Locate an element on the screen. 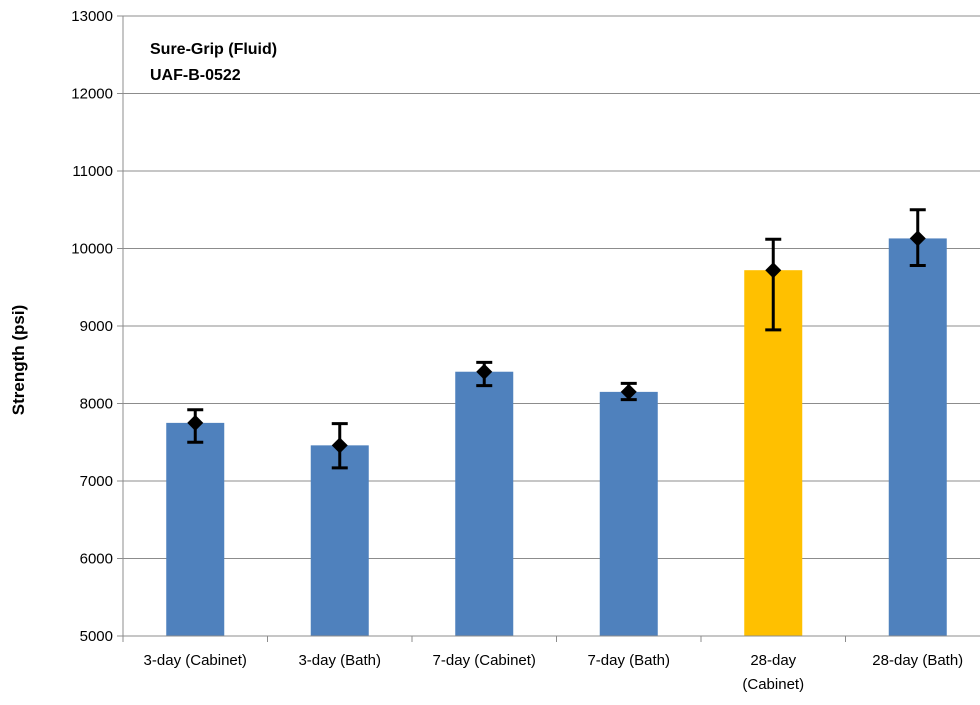 The image size is (980, 705). y-tick-label: 9000 is located at coordinates (96, 326).